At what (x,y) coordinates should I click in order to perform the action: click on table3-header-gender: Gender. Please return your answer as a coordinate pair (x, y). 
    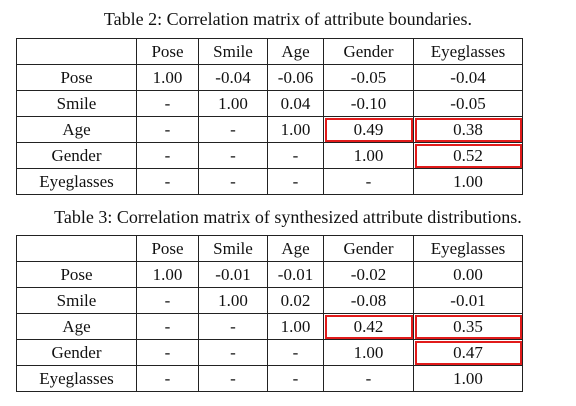
    Looking at the image, I should click on (368, 248).